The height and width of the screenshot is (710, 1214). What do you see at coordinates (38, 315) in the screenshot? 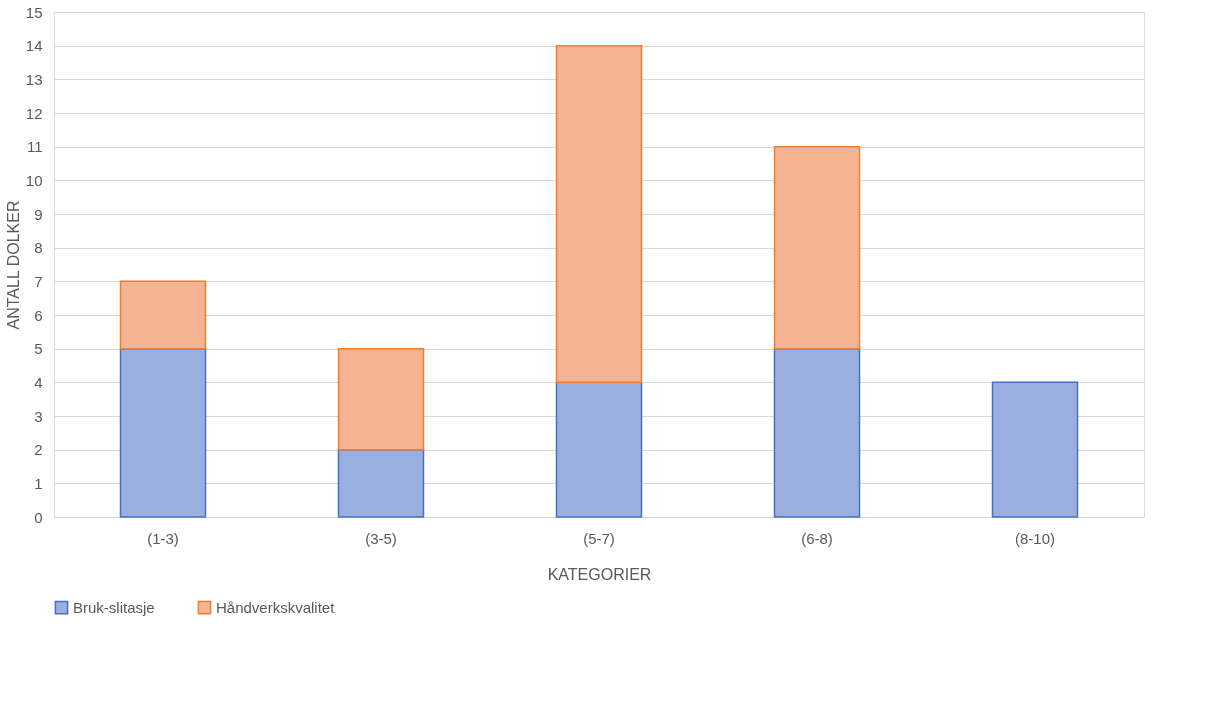
I see `y-tick-label: 6` at bounding box center [38, 315].